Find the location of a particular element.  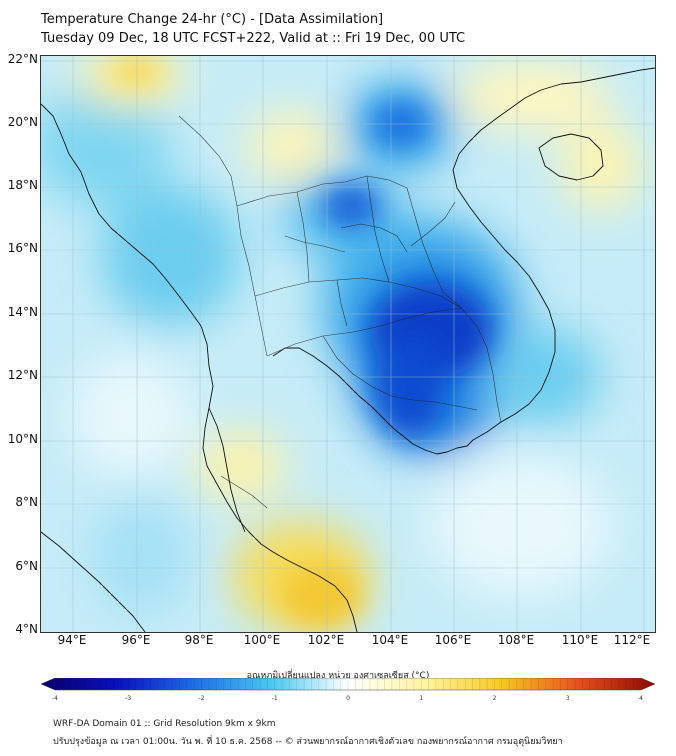

lat-label-20n: 20°N is located at coordinates (22, 122).